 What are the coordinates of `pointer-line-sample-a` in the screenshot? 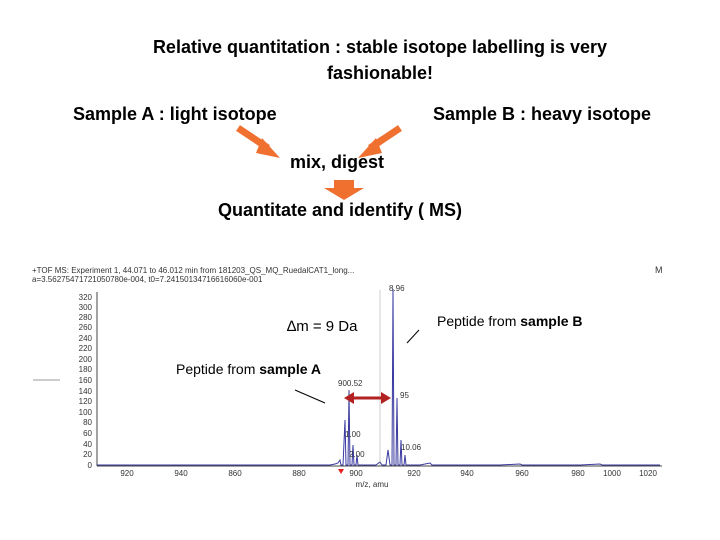 It's located at (310, 396).